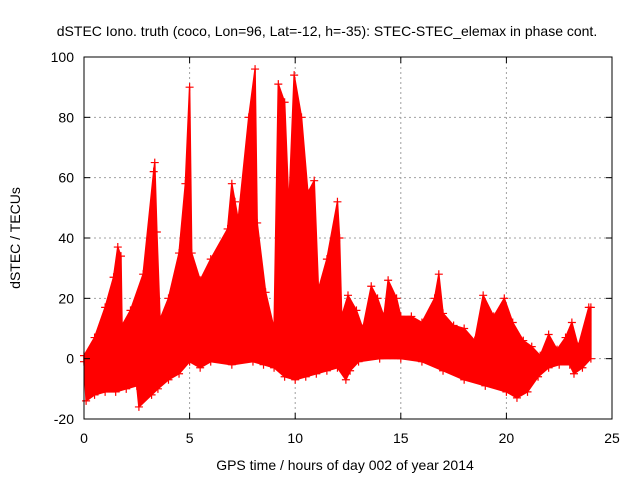  I want to click on y-tick-label: 100, so click(63, 57).